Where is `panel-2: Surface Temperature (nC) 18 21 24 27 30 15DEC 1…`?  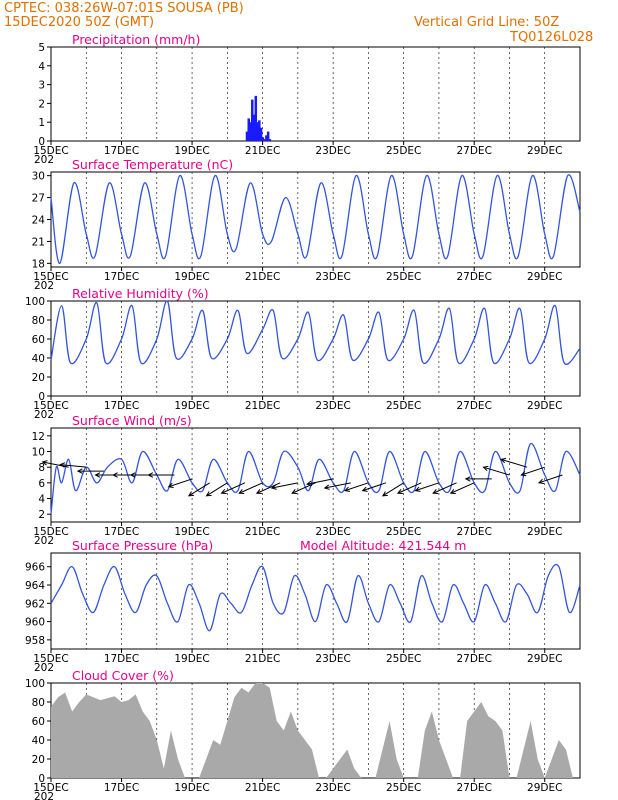
panel-2: Surface Temperature (nC) 18 21 24 27 30 15DEC 1… is located at coordinates (306, 224).